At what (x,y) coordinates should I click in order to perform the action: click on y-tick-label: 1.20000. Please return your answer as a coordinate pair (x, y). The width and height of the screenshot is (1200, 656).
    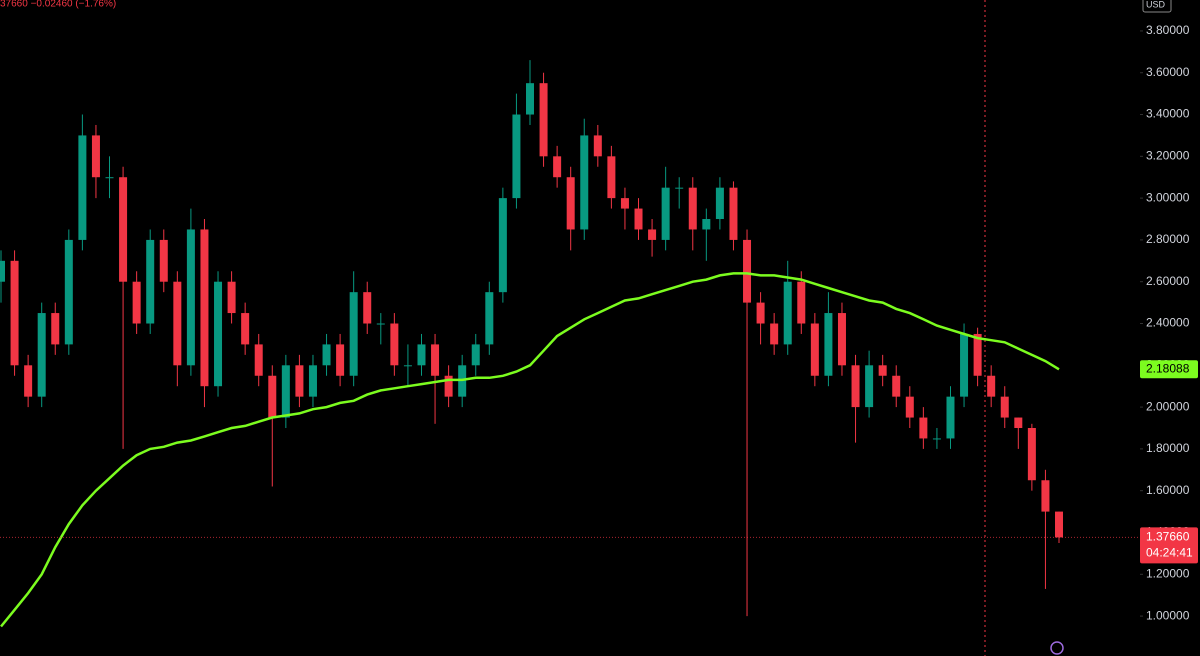
    Looking at the image, I should click on (1168, 573).